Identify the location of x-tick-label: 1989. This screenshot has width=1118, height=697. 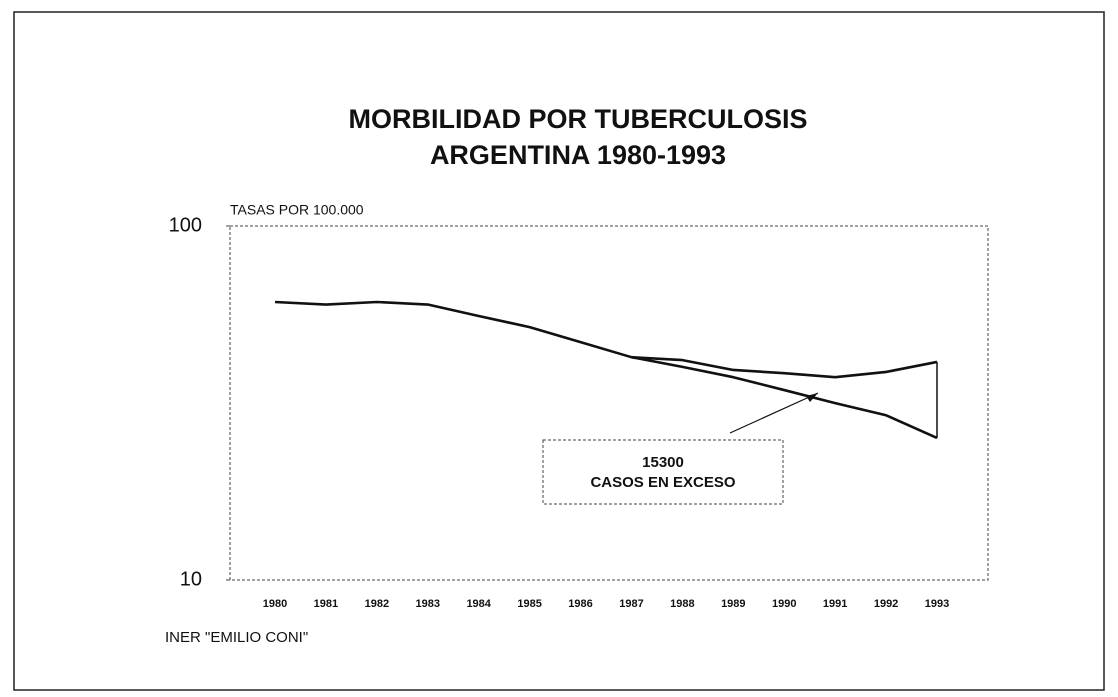
(733, 604).